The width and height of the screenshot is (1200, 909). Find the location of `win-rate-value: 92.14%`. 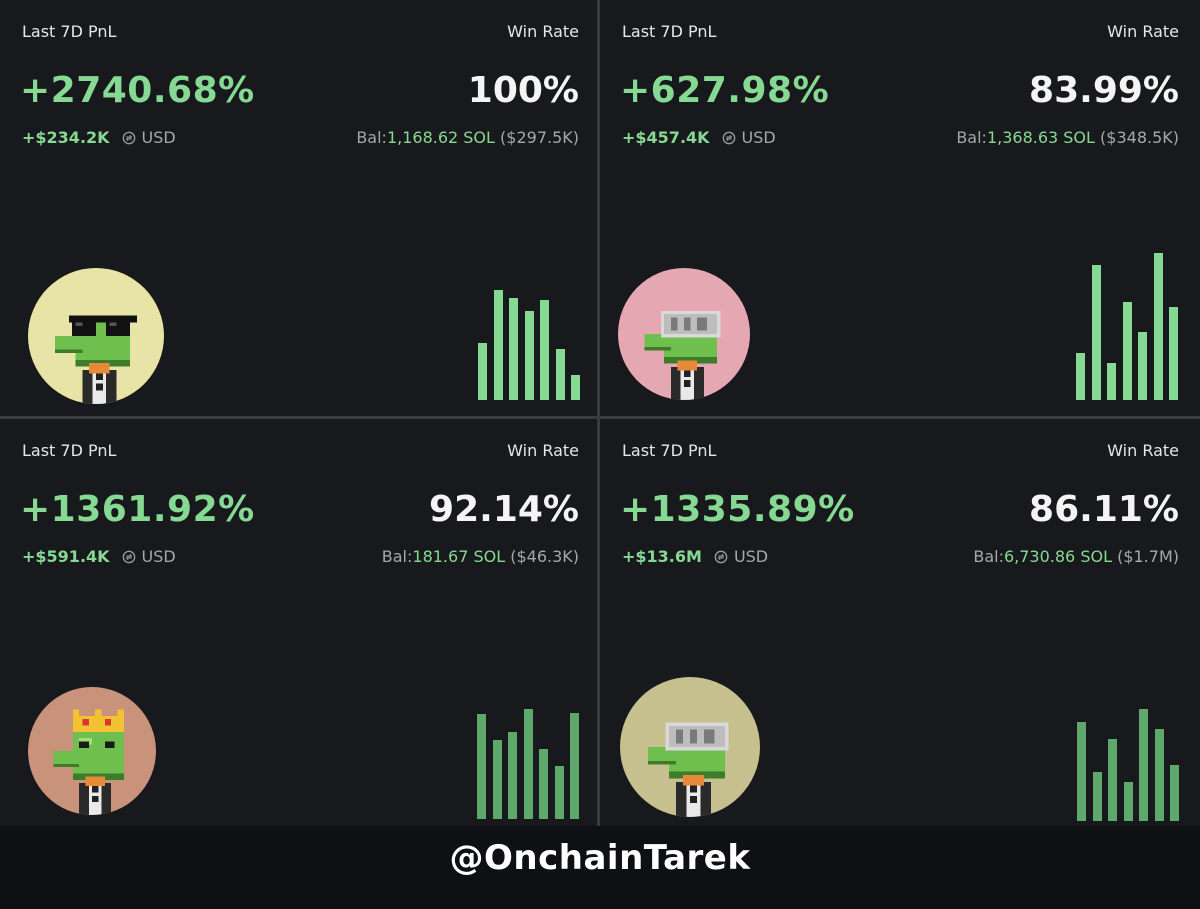

win-rate-value: 92.14% is located at coordinates (504, 509).